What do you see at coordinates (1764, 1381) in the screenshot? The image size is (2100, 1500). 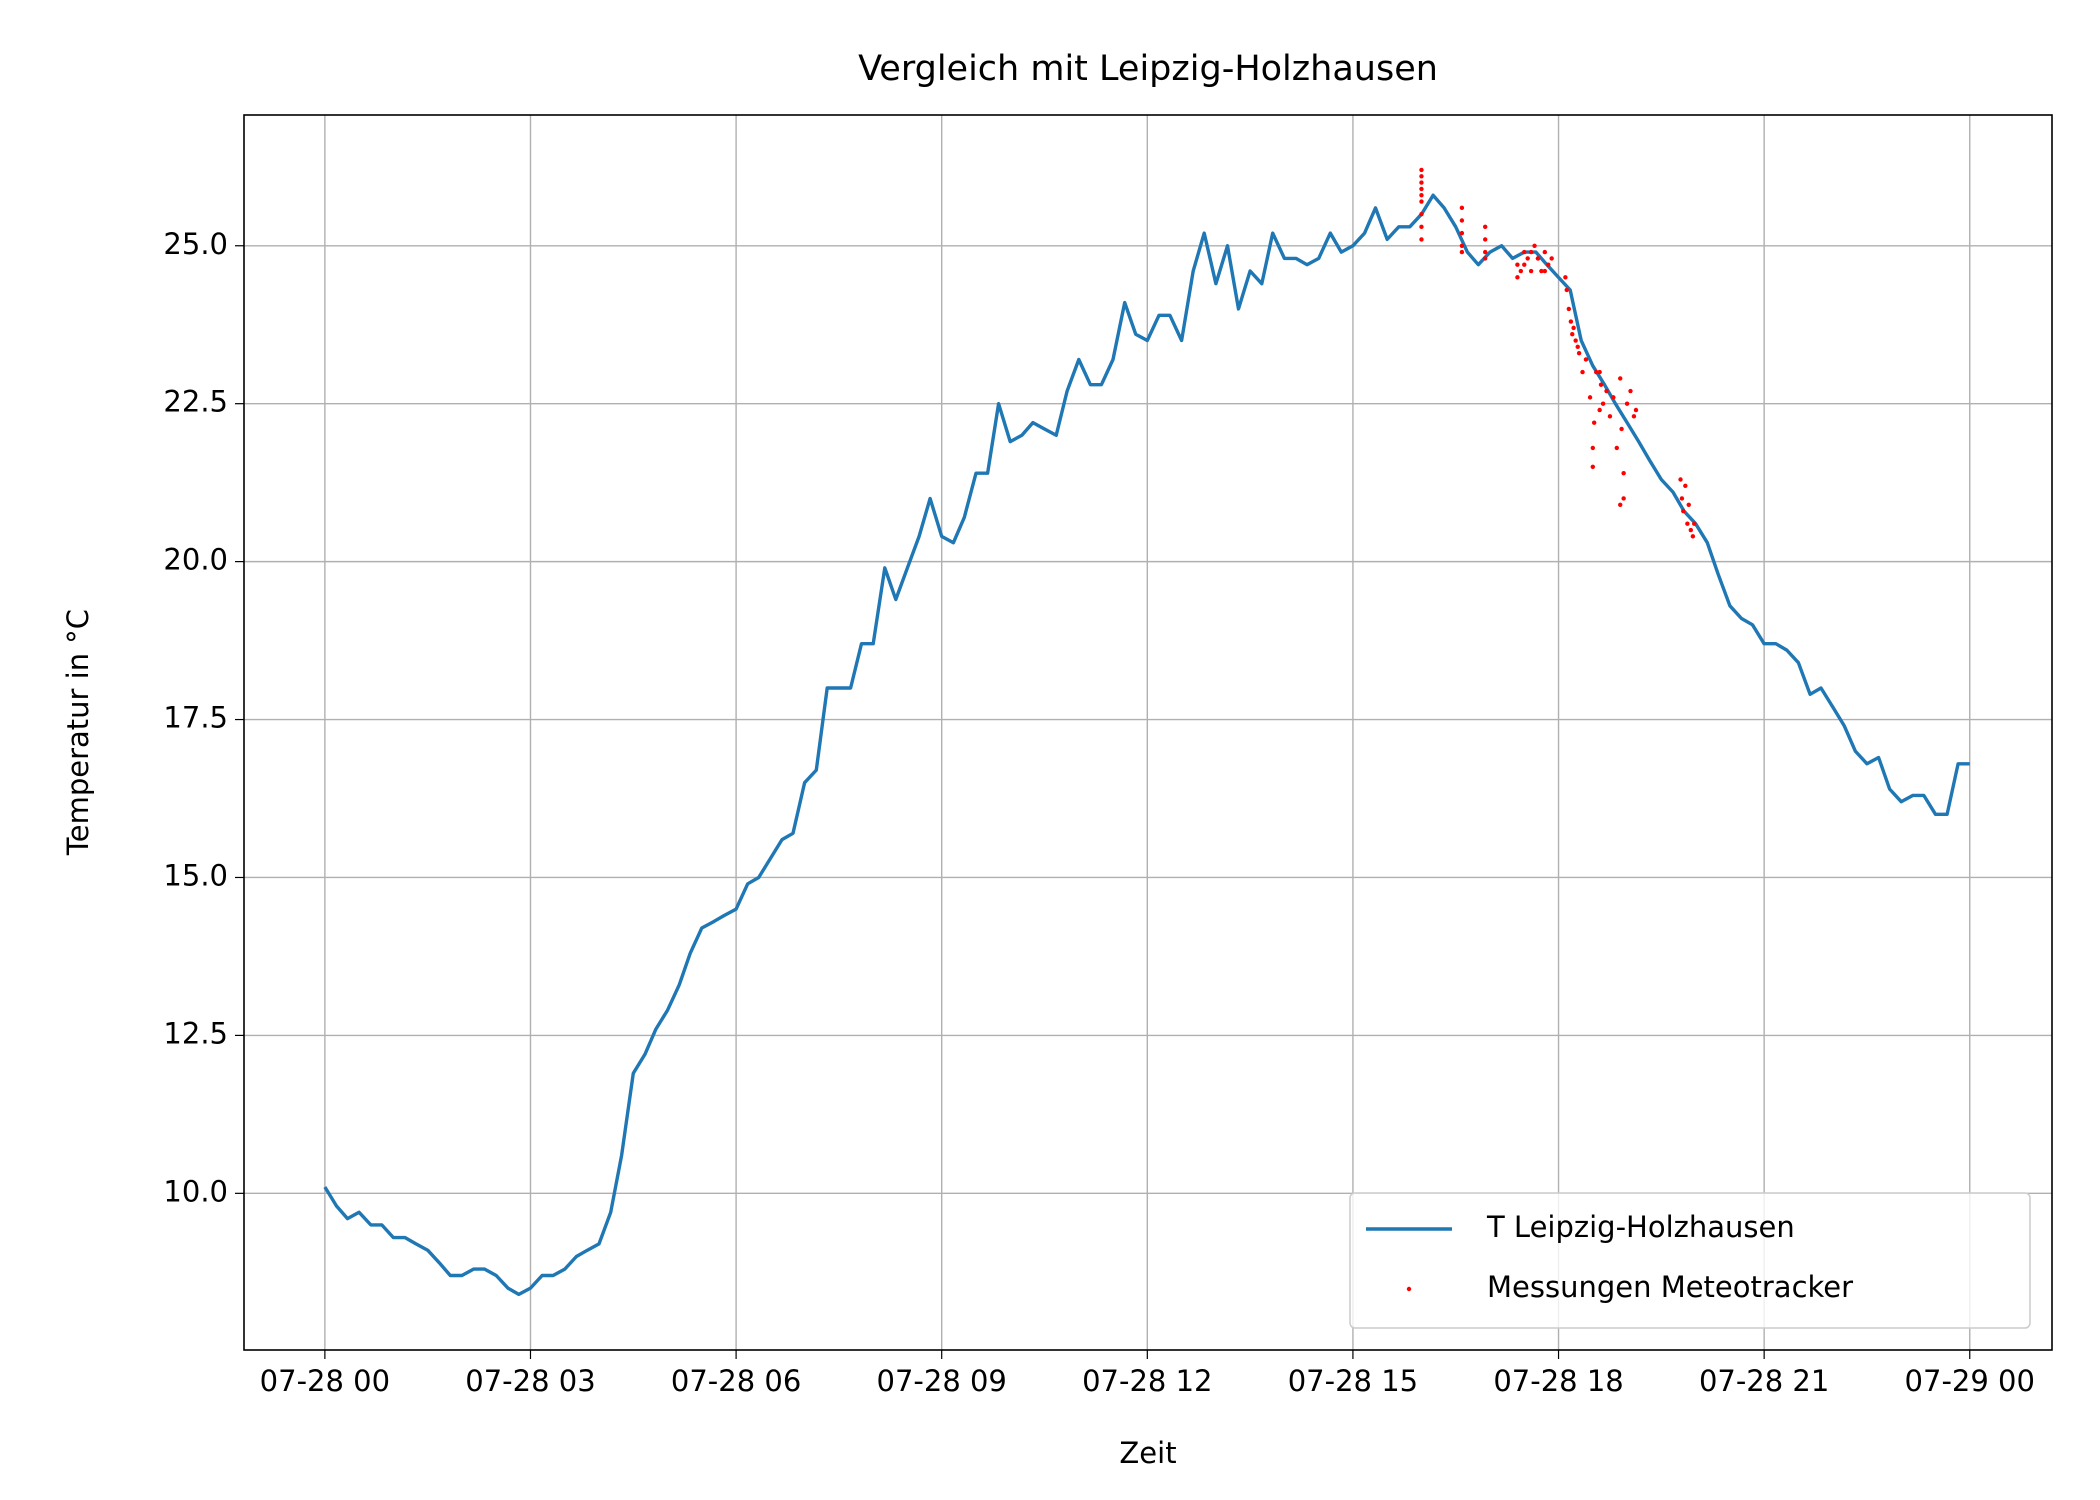 I see `x-tick-label: 07-28 21` at bounding box center [1764, 1381].